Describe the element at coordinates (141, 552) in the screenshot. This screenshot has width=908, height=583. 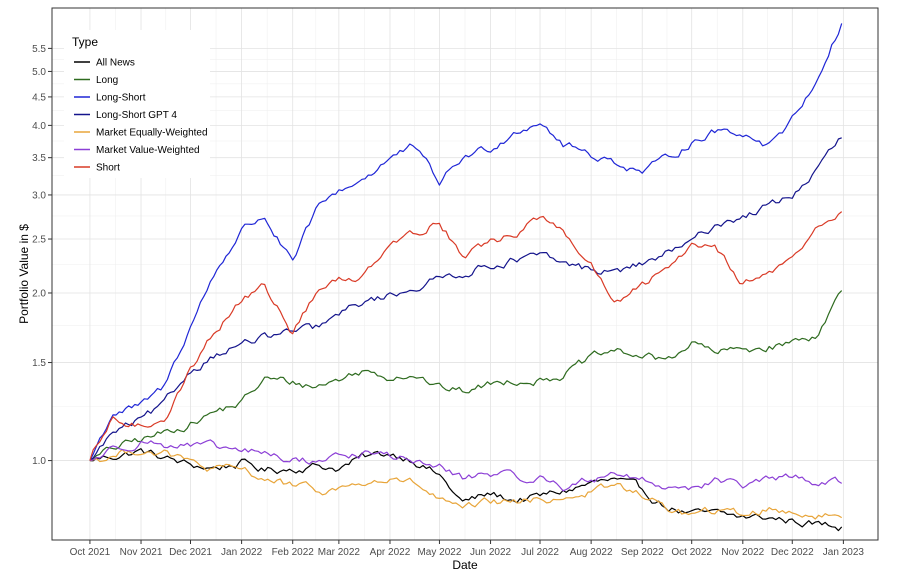
I see `x-tick-label: Nov 2021` at that location.